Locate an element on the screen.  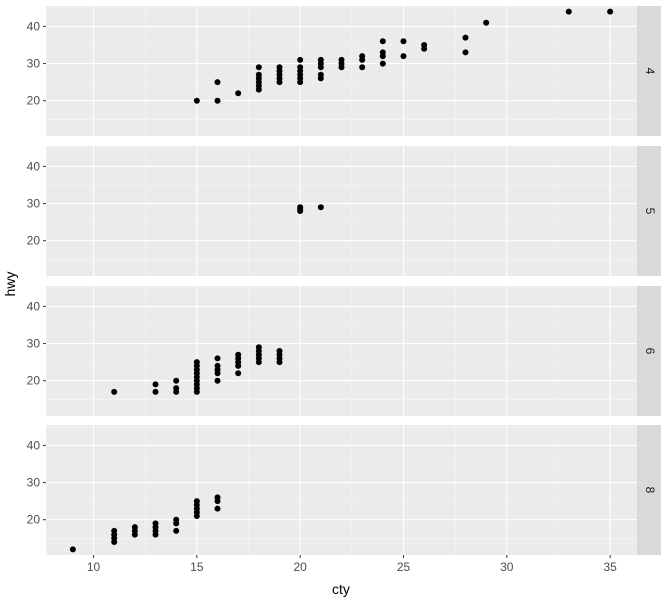
x-tick-label: 20 is located at coordinates (300, 567).